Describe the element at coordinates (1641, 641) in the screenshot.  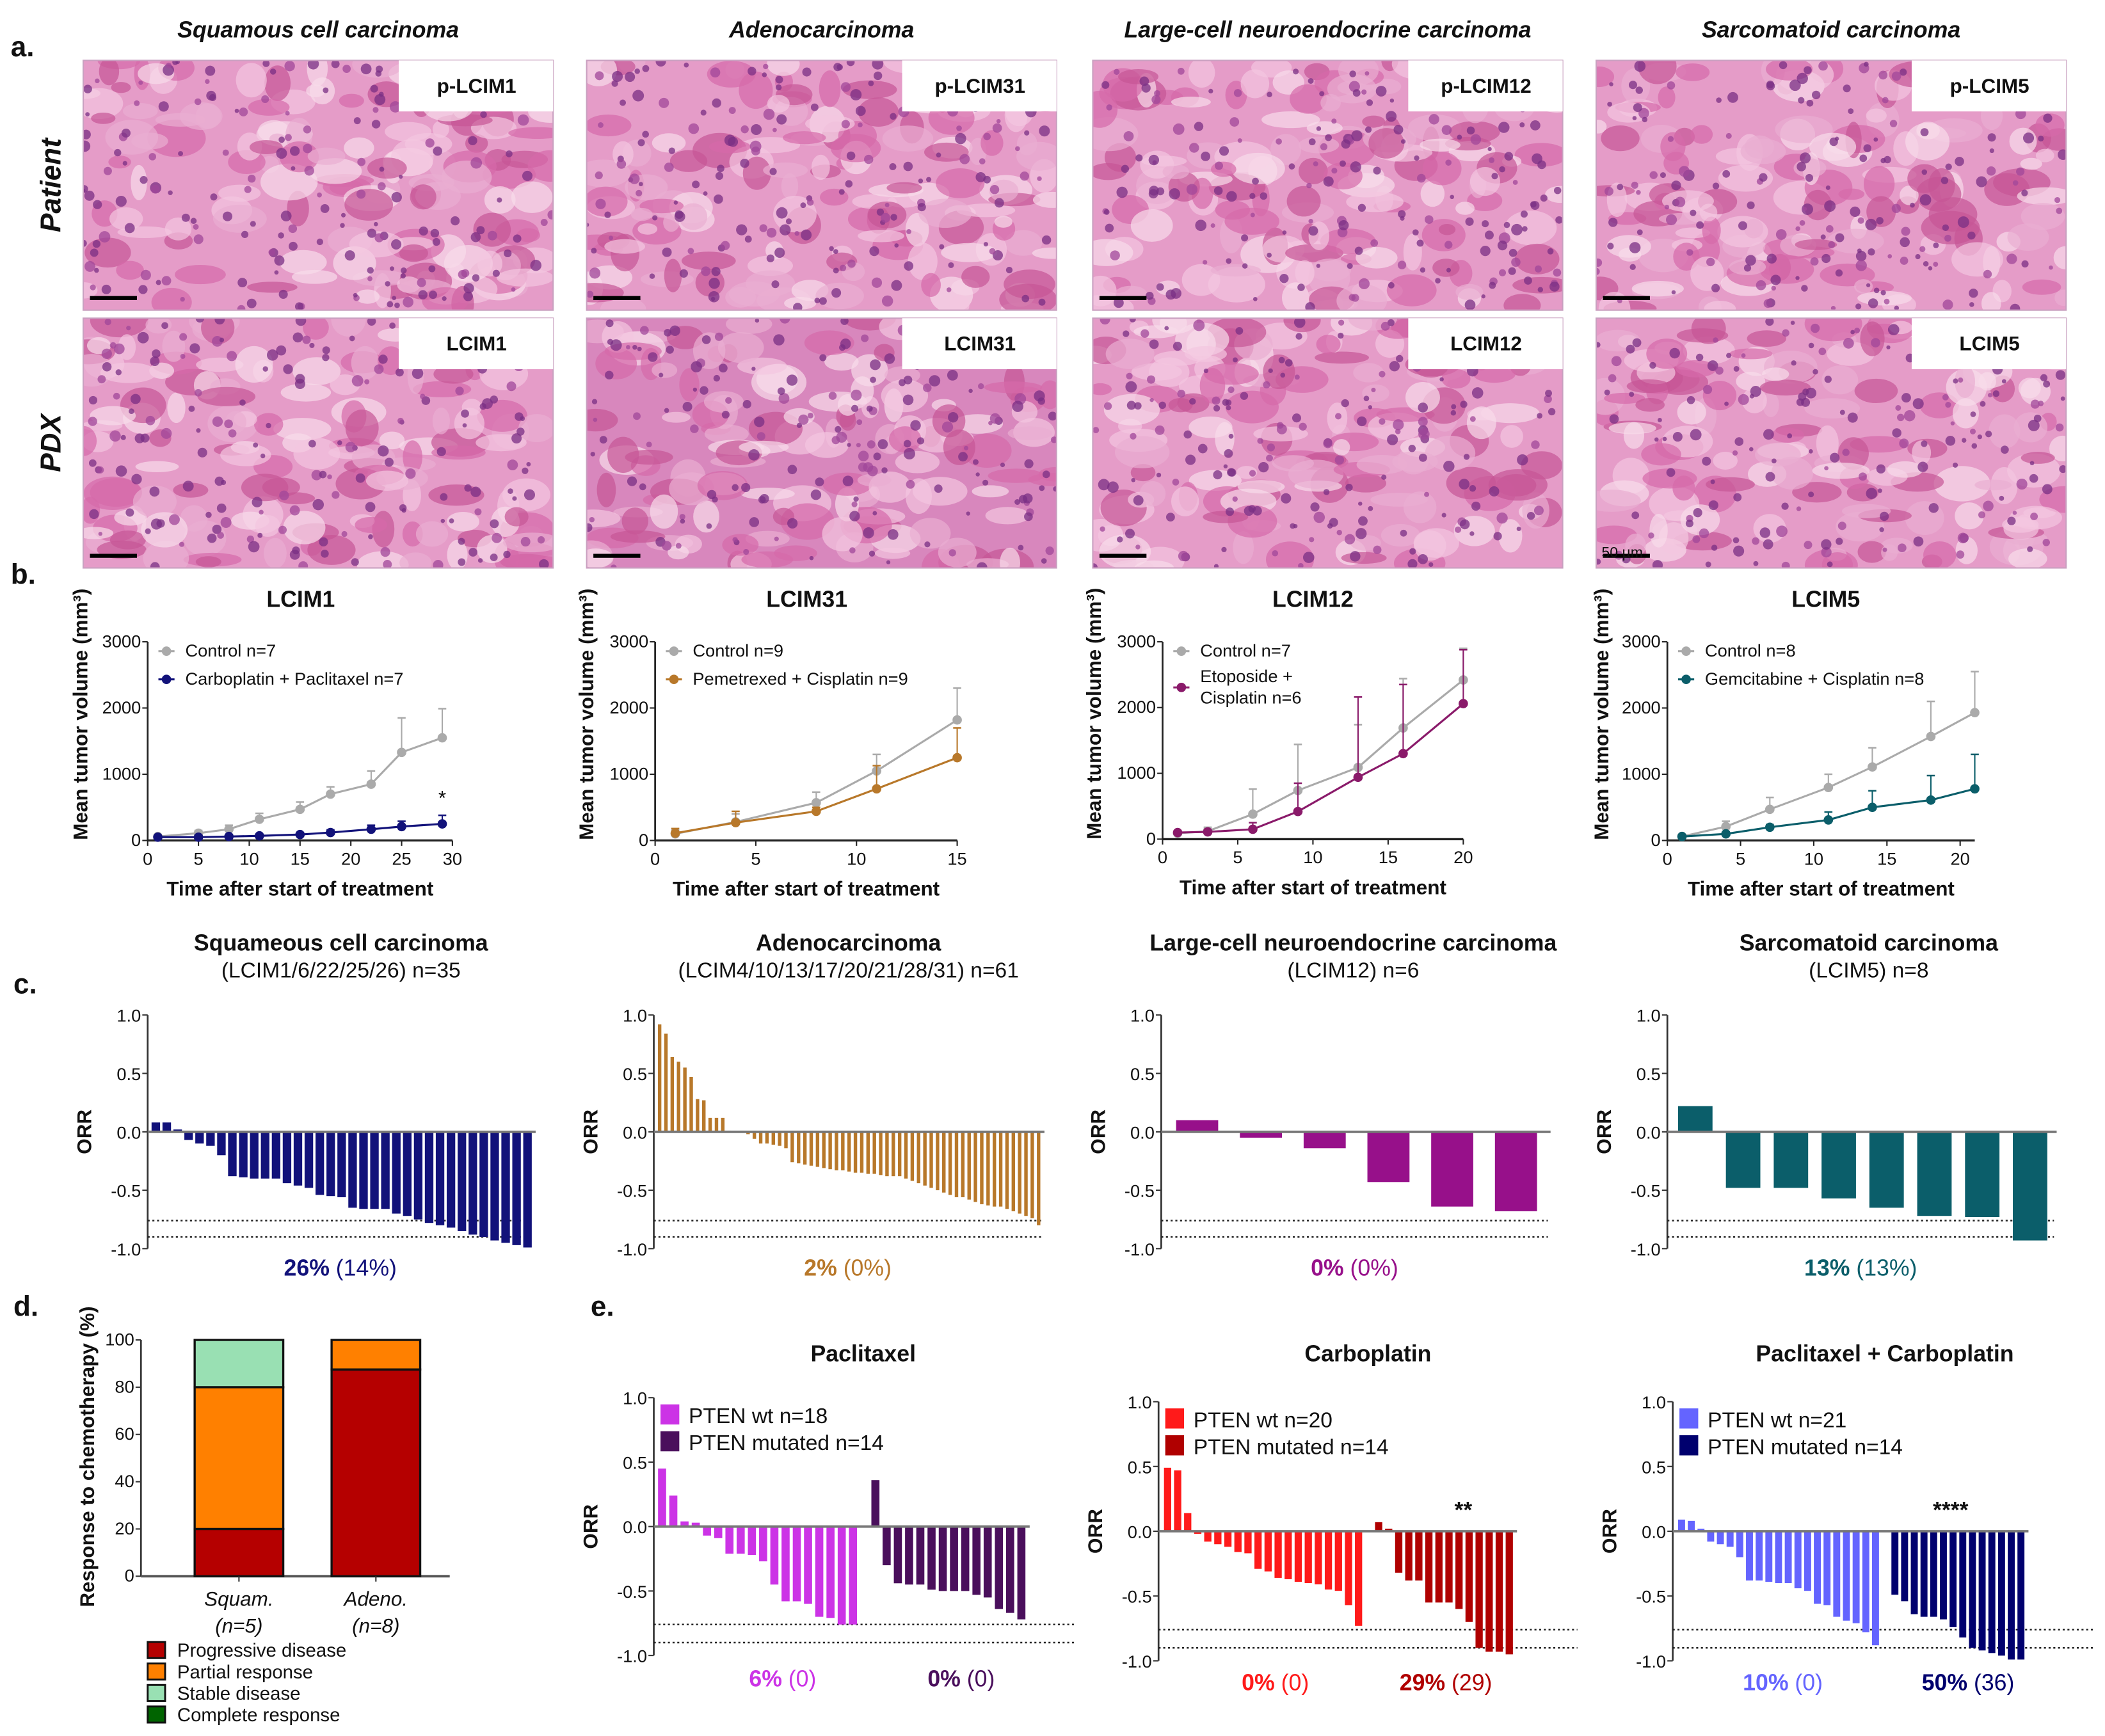
I see `y-tick-label: 3000` at that location.